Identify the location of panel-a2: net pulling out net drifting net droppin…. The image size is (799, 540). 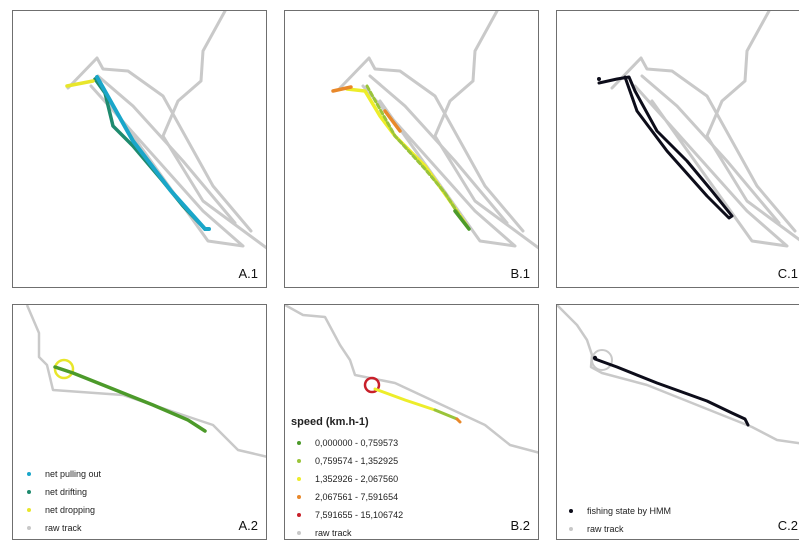
(139, 422).